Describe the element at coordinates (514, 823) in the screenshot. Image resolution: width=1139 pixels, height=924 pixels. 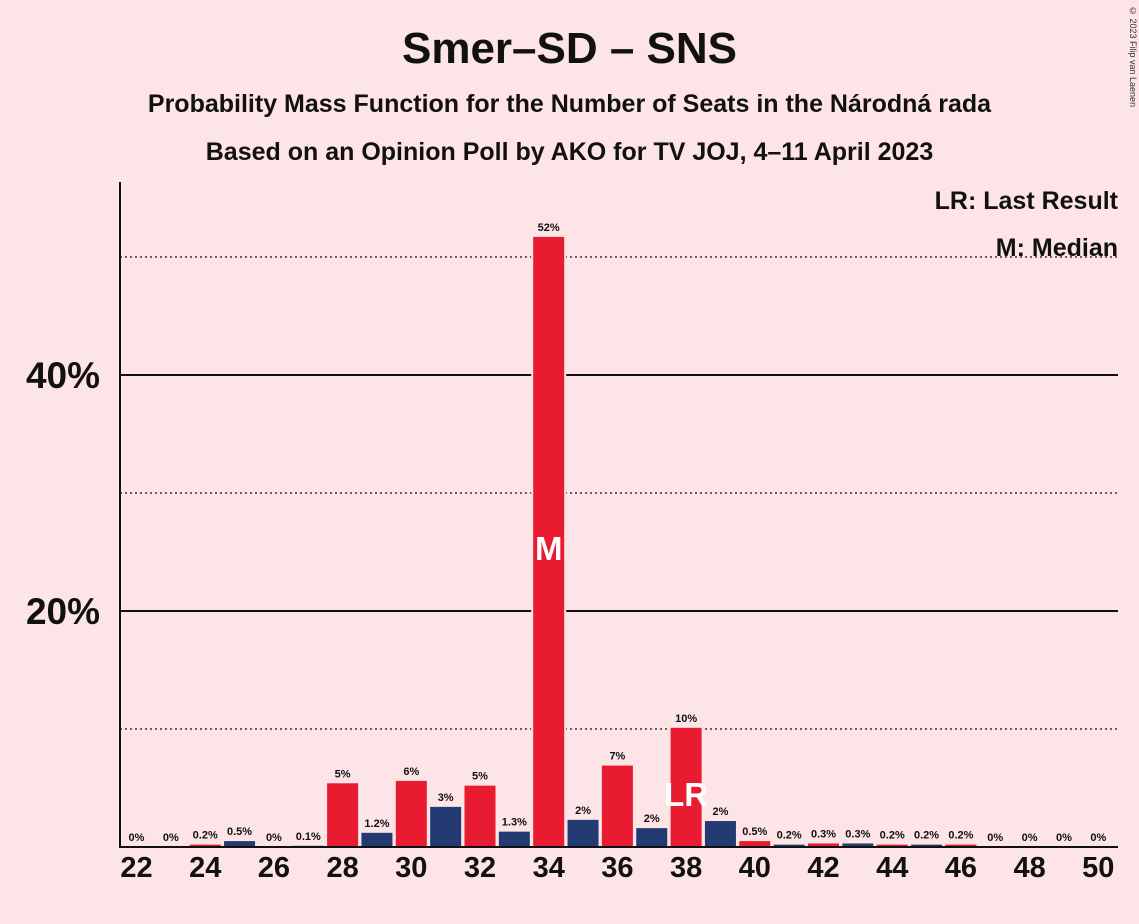
I see `bar-label-seat-33: 1.3%` at that location.